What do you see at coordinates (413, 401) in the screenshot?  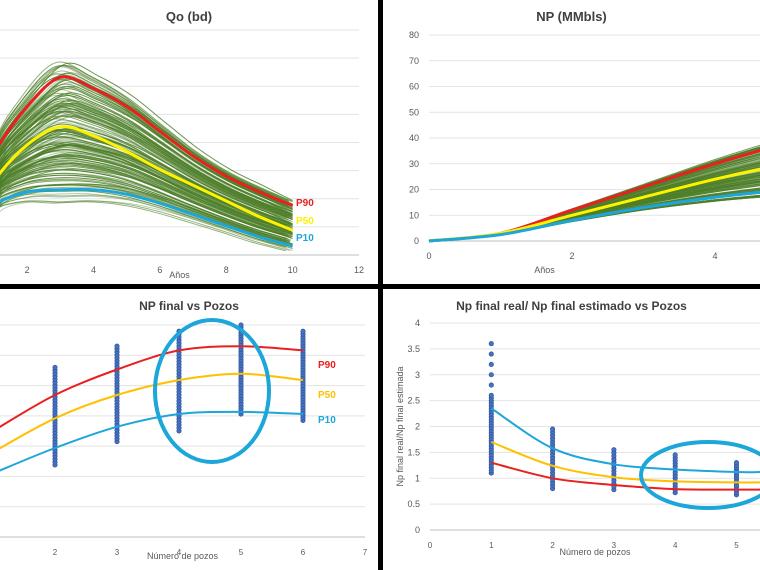 I see `y-tick-label: 2.5` at bounding box center [413, 401].